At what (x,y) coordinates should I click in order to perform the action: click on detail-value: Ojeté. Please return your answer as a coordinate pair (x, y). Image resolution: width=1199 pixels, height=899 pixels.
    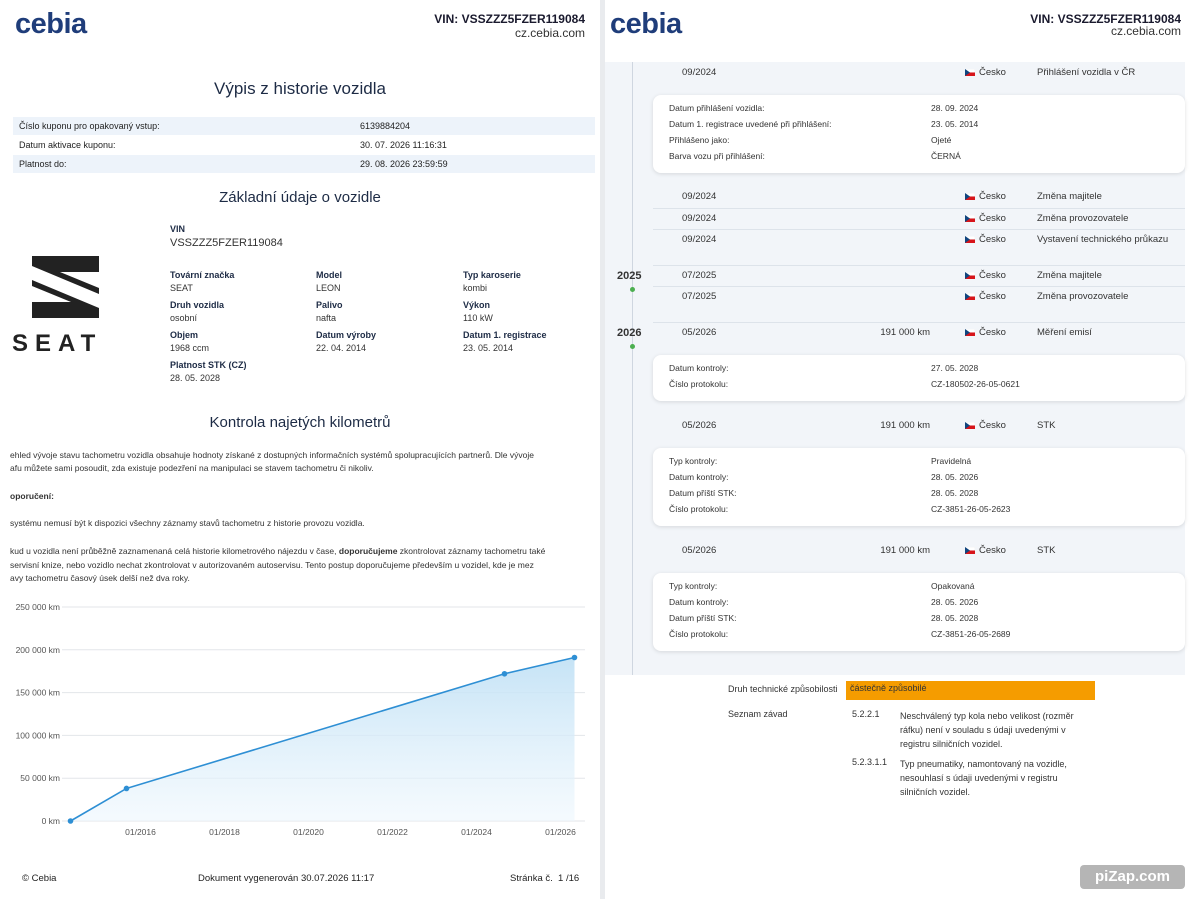
    Looking at the image, I should click on (941, 140).